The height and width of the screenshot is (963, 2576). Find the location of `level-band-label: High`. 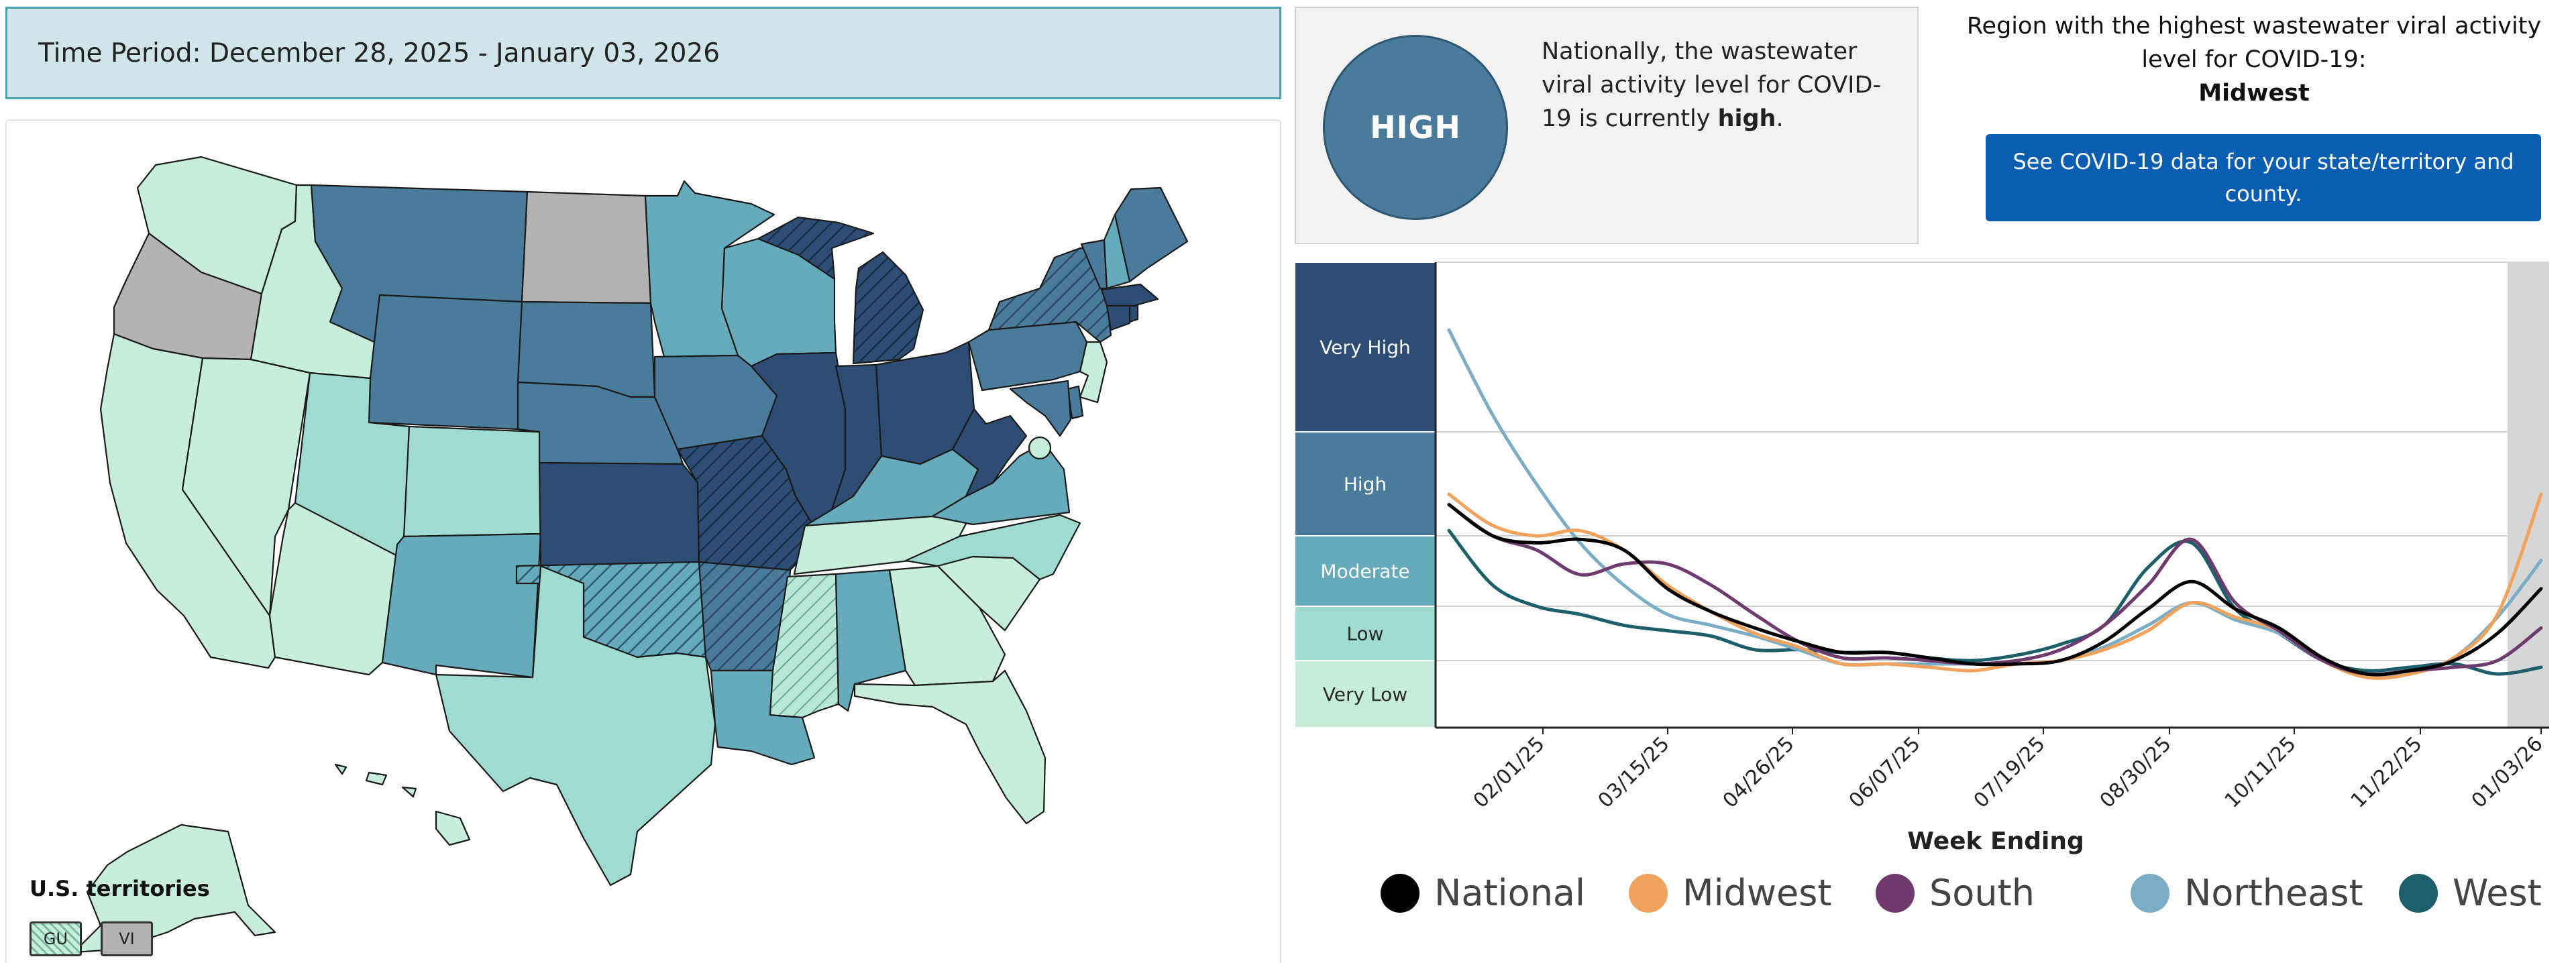

level-band-label: High is located at coordinates (1365, 484).